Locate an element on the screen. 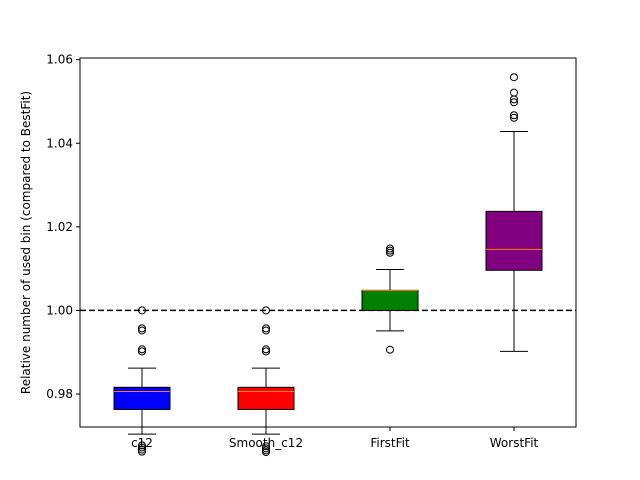 This screenshot has width=640, height=480. y-tick-label: 1.00 is located at coordinates (59, 310).